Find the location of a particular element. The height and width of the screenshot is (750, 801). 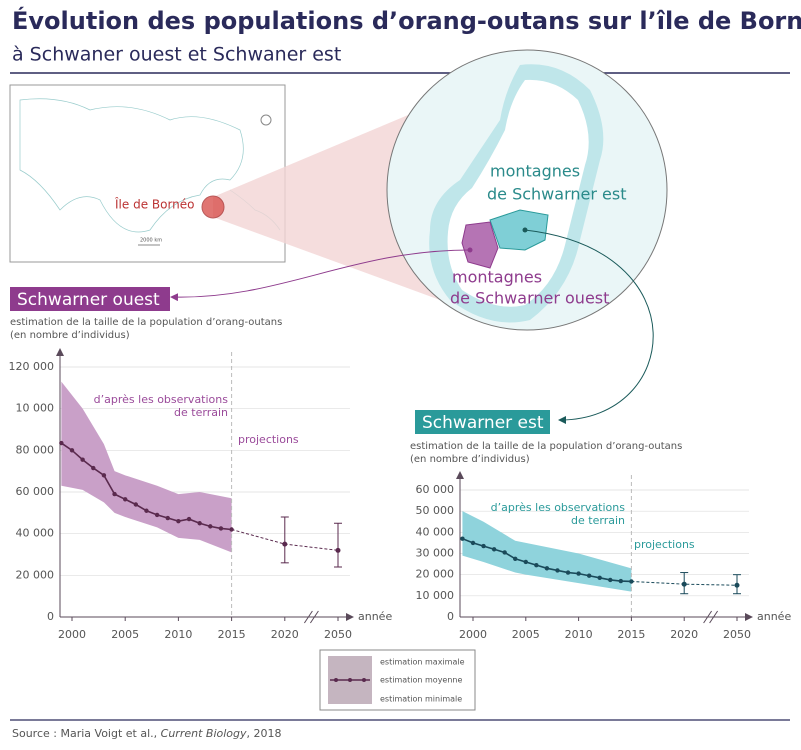

west-label: montagnes is located at coordinates (497, 277).